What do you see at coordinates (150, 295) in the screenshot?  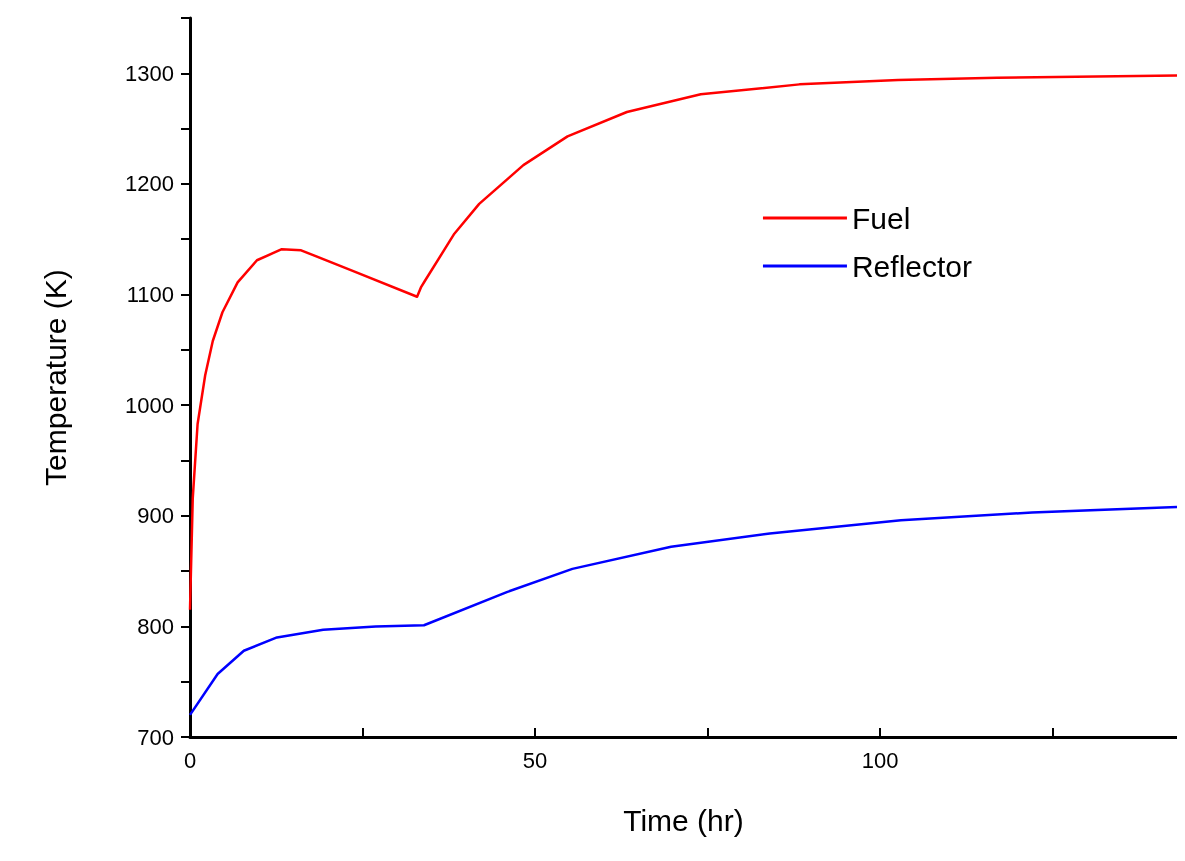 I see `y-tick-label: 1100` at bounding box center [150, 295].